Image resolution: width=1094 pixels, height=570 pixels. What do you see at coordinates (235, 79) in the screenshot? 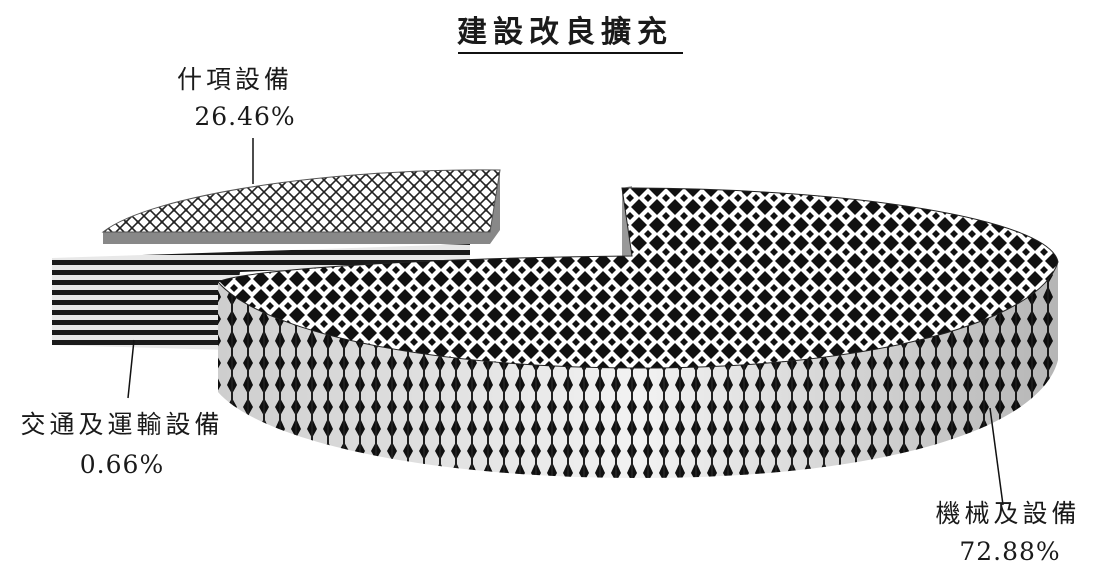
I see `label-misc-equipment: 什項設備` at bounding box center [235, 79].